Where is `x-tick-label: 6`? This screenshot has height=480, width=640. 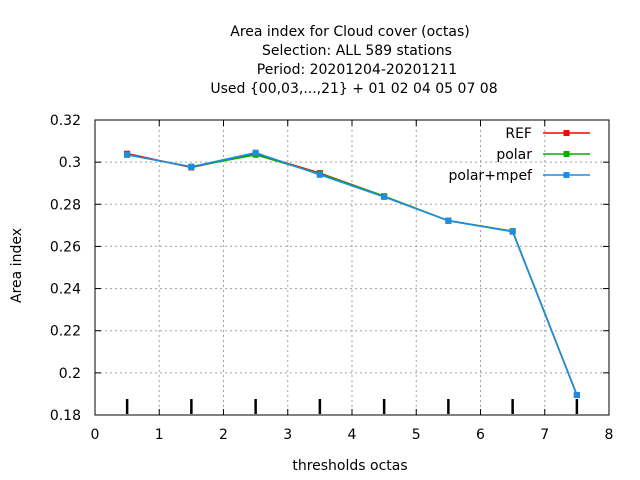
x-tick-label: 6 is located at coordinates (480, 435).